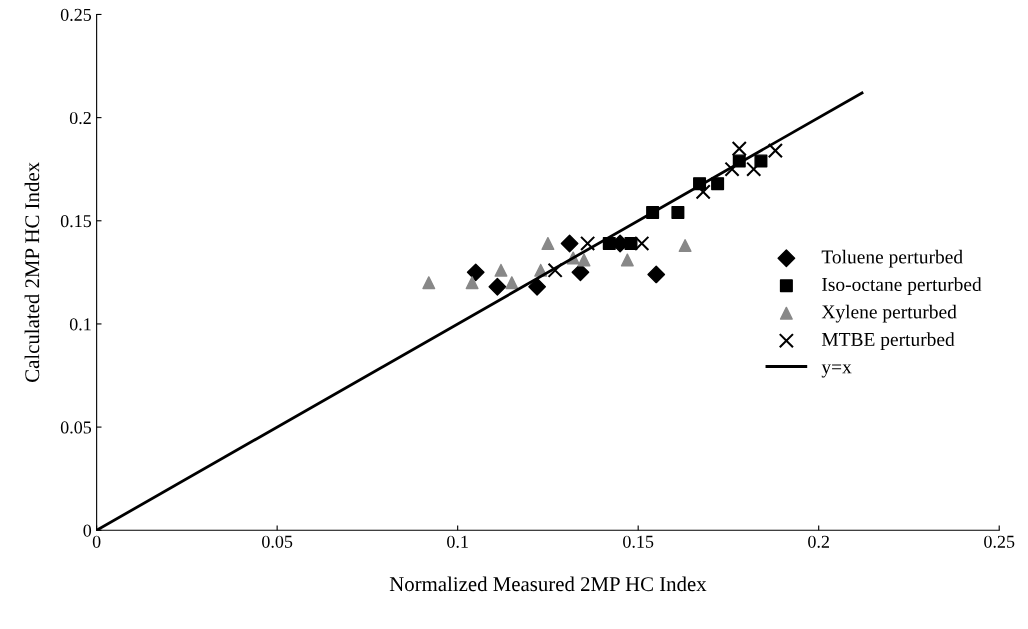  Describe the element at coordinates (87, 530) in the screenshot. I see `y-tick-label: 0` at that location.